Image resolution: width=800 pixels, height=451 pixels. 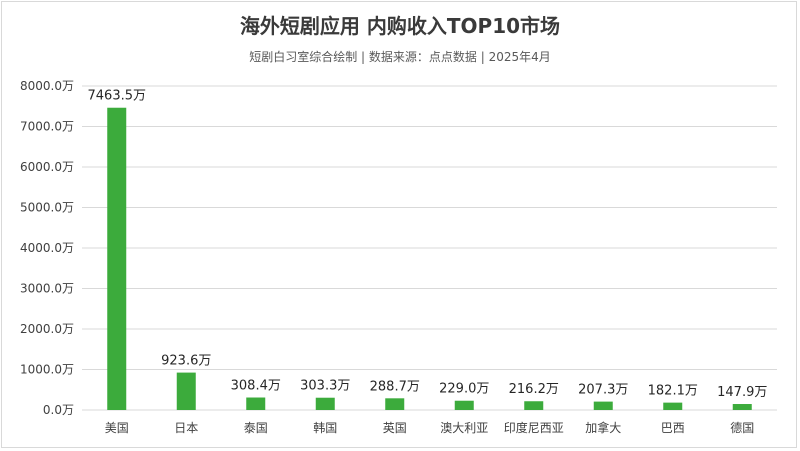 I want to click on y-tick-label: 8000.0万, so click(x=47, y=86).